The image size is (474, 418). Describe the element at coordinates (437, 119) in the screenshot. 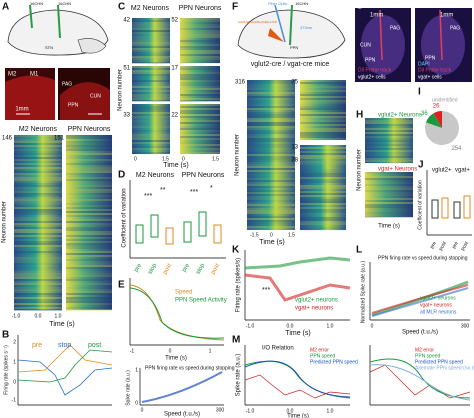

I see `pie-slice` at that location.